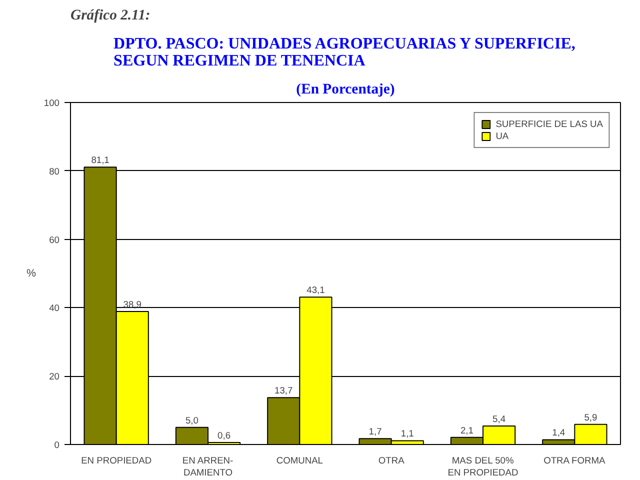 The width and height of the screenshot is (640, 480). What do you see at coordinates (208, 467) in the screenshot?
I see `x-tick-label: EN ARREN- DAMIENTO` at bounding box center [208, 467].